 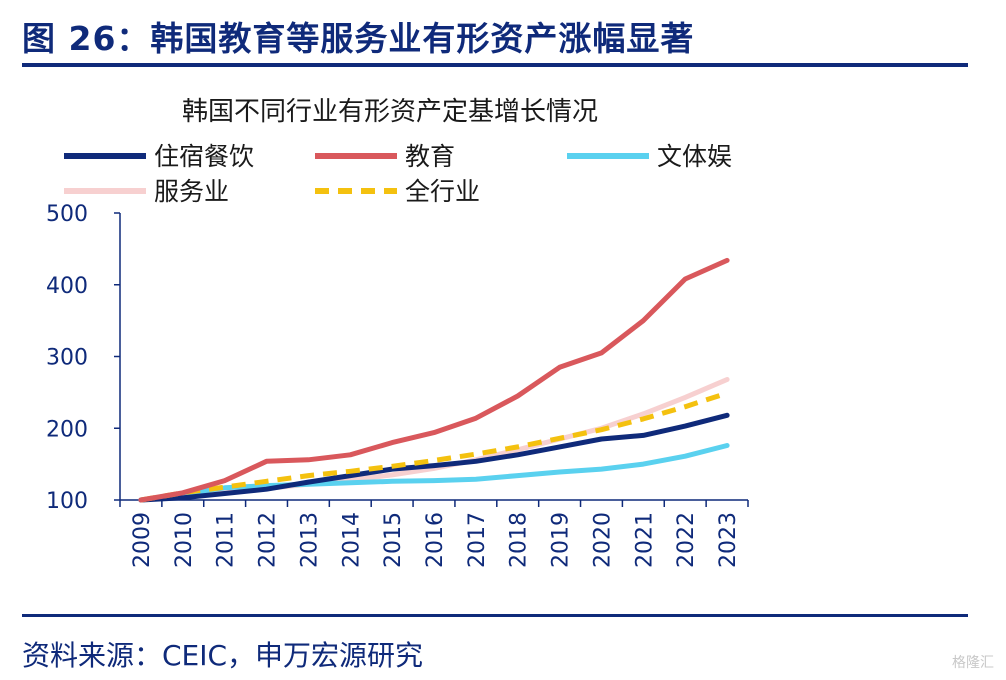 What do you see at coordinates (561, 540) in the screenshot?
I see `x-tick-label: 2019` at bounding box center [561, 540].